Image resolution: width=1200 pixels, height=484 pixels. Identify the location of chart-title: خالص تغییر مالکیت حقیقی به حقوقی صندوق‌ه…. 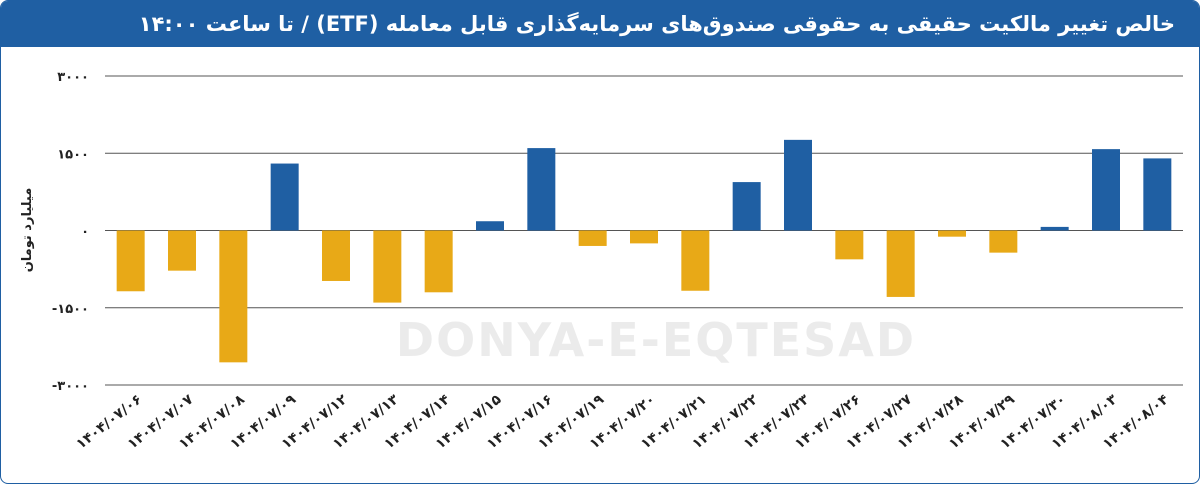
(656, 24).